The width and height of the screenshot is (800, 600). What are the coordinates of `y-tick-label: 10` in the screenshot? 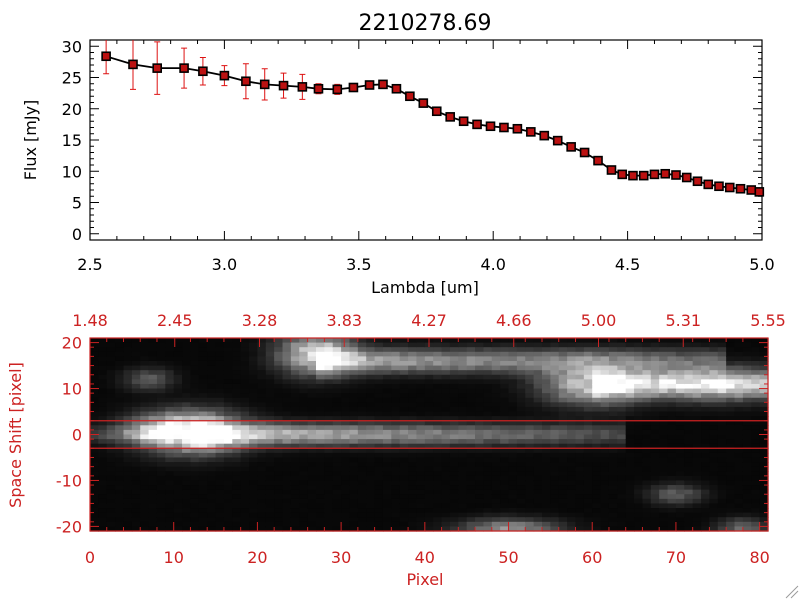 It's located at (72, 171).